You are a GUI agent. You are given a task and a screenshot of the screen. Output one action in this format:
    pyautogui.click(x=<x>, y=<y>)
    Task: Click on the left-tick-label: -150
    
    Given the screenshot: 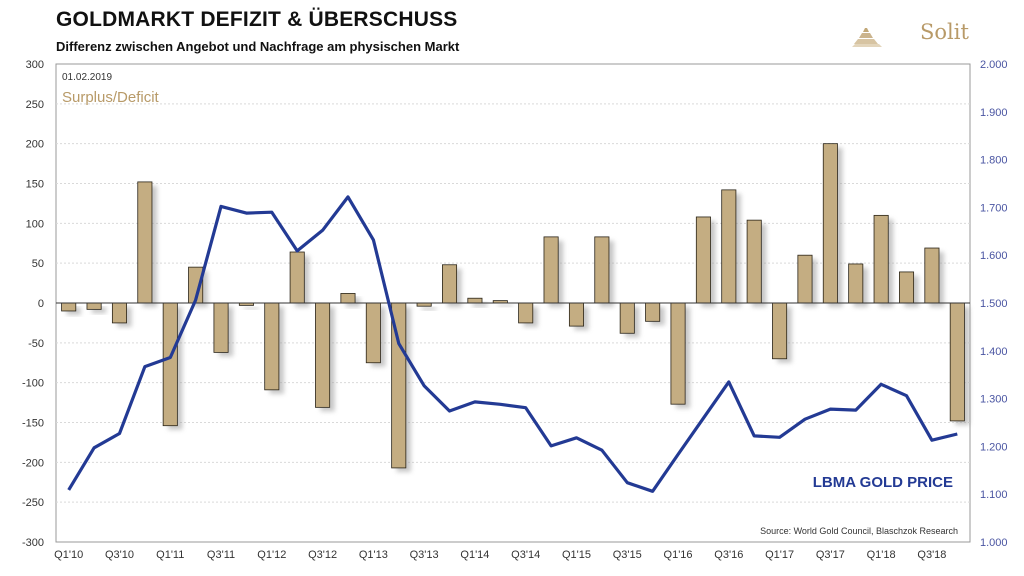 What is the action you would take?
    pyautogui.click(x=33, y=424)
    